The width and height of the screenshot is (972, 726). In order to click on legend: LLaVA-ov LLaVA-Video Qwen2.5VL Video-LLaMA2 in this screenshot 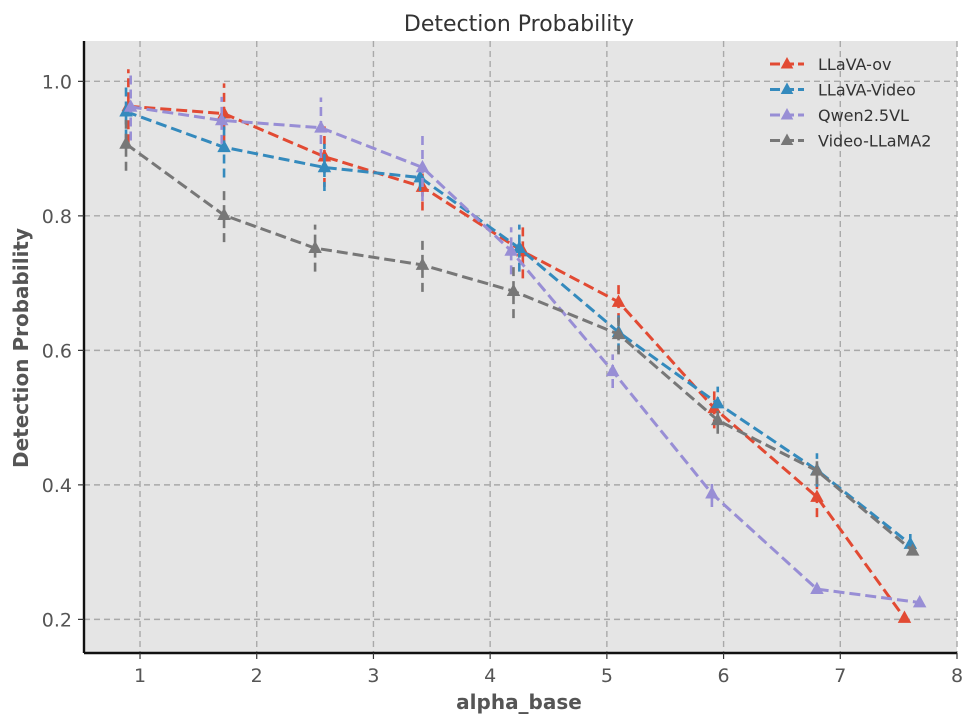, I will do `click(850, 103)`.